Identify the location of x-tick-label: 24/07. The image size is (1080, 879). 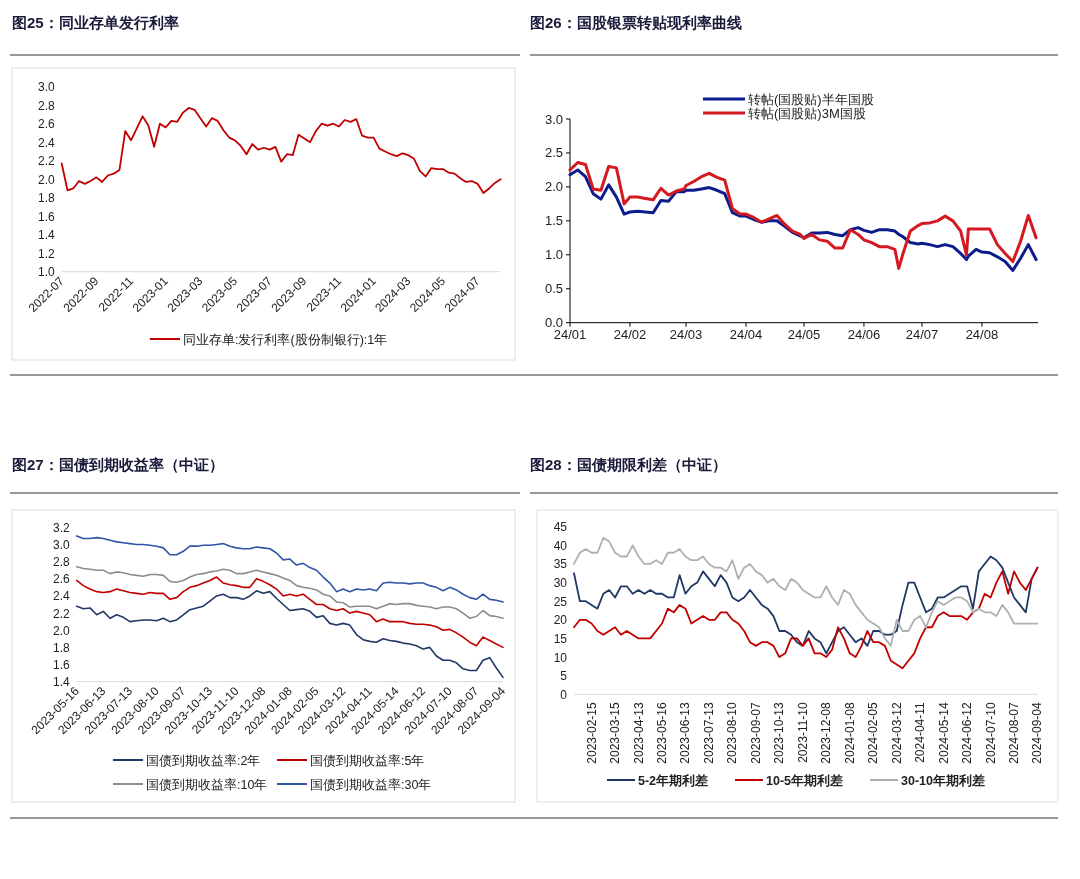
(922, 334).